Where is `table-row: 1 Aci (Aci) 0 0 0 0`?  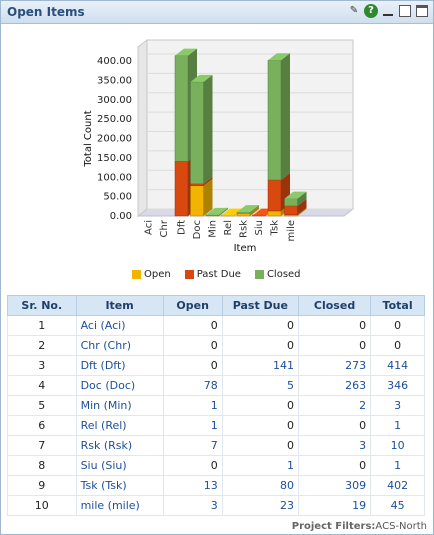 table-row: 1 Aci (Aci) 0 0 0 0 is located at coordinates (216, 325).